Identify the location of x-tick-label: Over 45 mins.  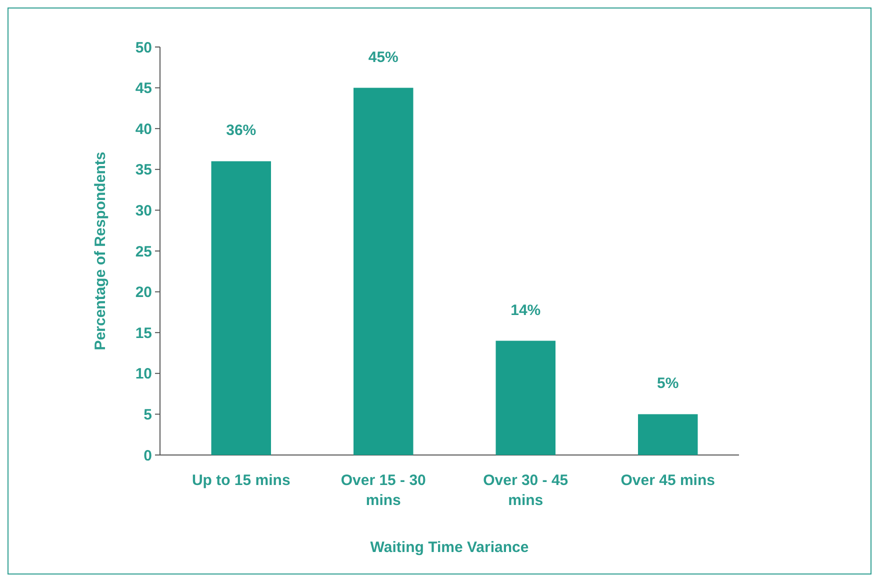
(667, 480).